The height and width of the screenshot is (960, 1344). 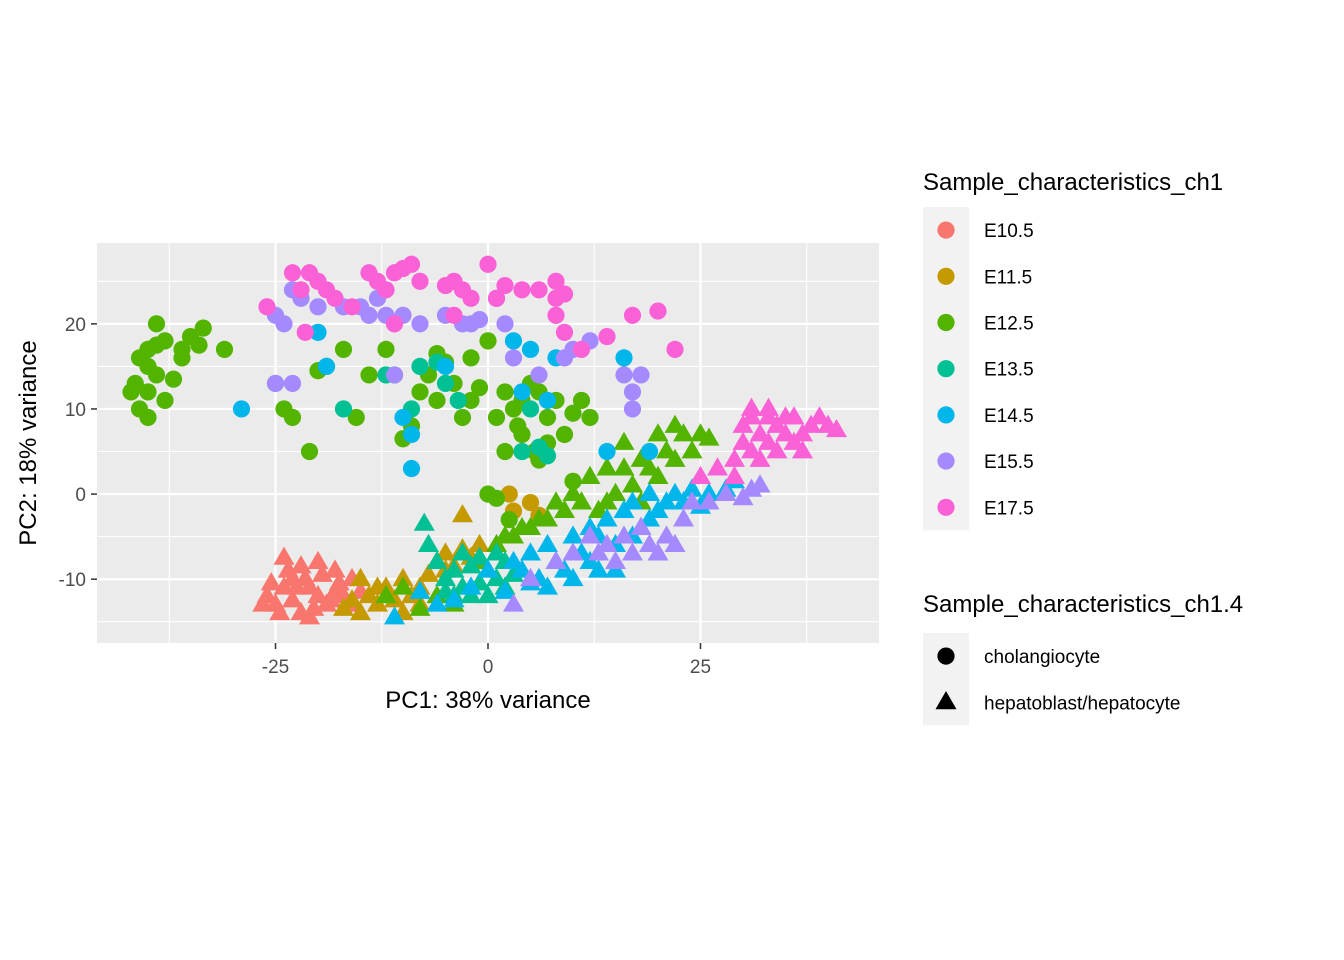 I want to click on x-tick-label: 0, so click(x=488, y=667).